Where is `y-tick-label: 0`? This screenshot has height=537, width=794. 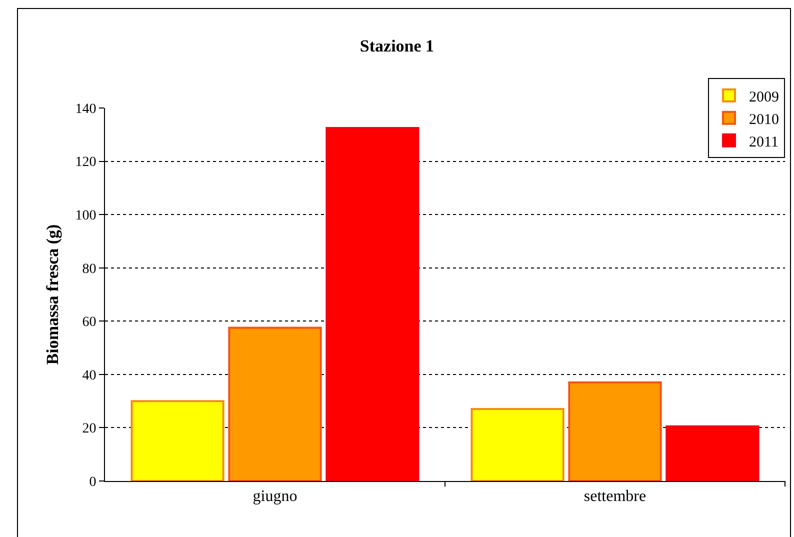
y-tick-label: 0 is located at coordinates (92, 482).